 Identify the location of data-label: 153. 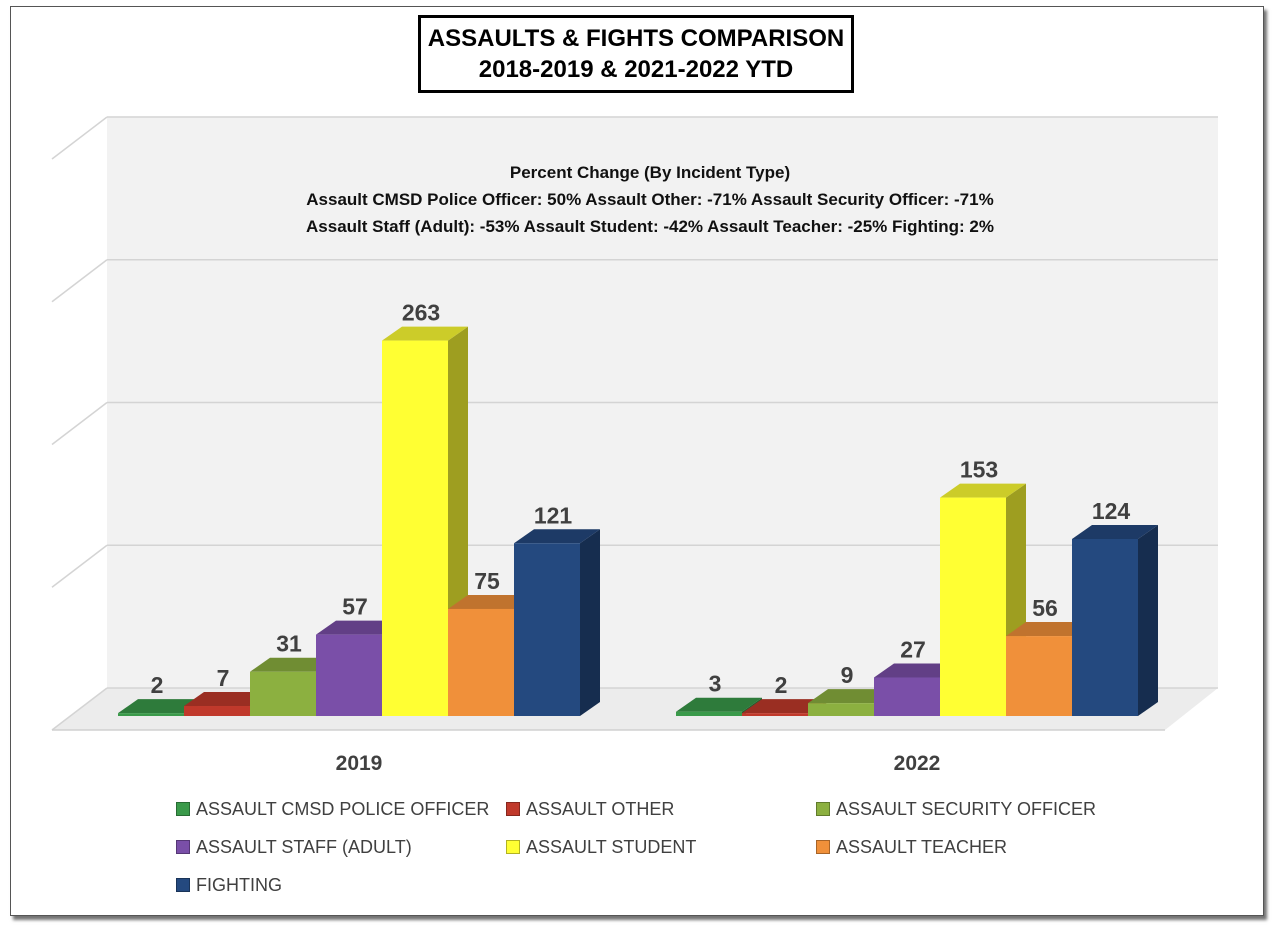
(979, 470).